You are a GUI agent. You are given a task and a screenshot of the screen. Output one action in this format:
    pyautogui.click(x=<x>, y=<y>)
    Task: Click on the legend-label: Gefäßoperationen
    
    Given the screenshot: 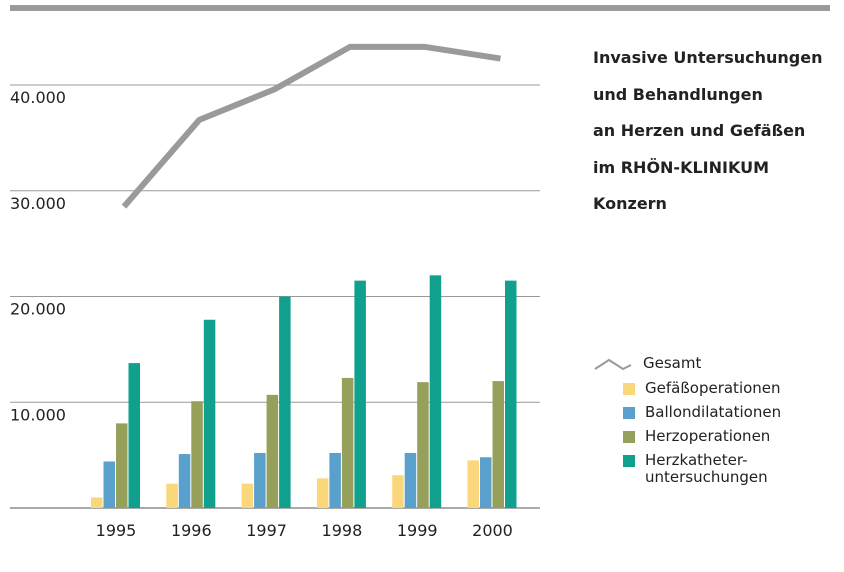 What is the action you would take?
    pyautogui.click(x=713, y=388)
    